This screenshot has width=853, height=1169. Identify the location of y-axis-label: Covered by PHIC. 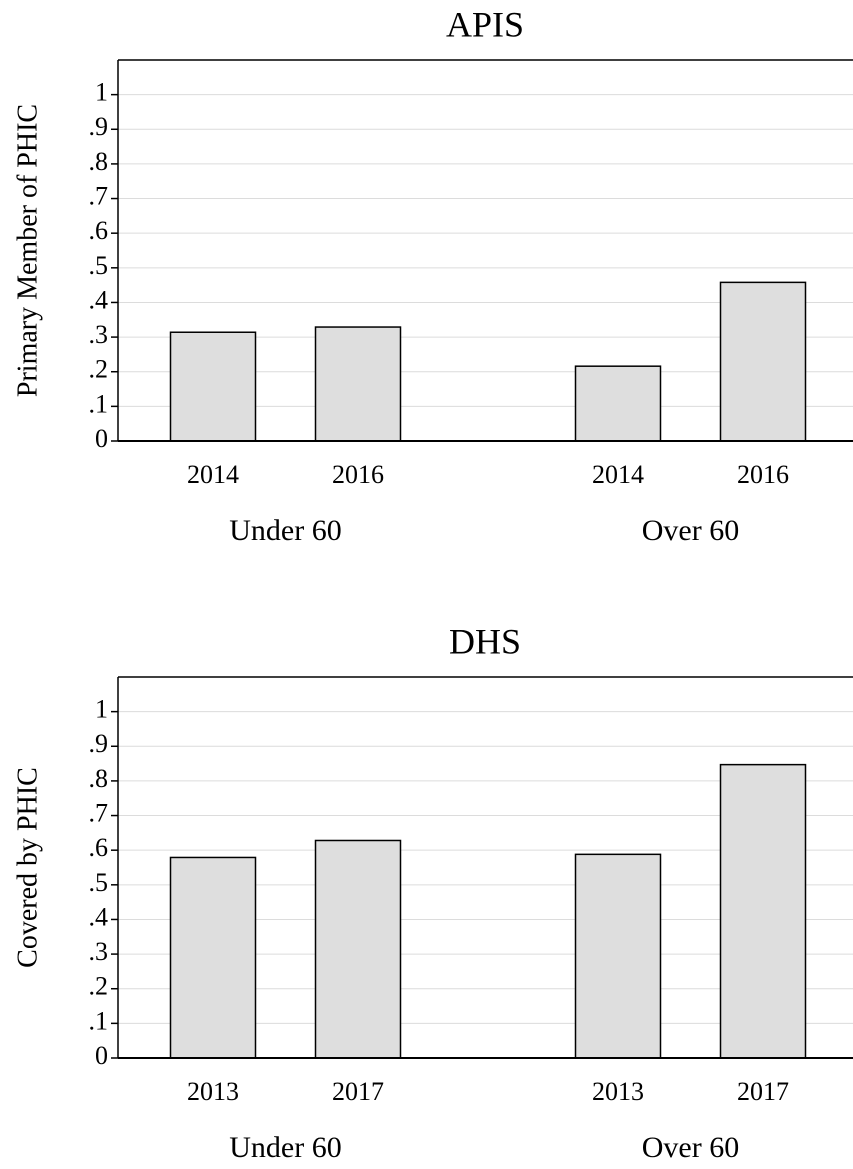
(27, 867).